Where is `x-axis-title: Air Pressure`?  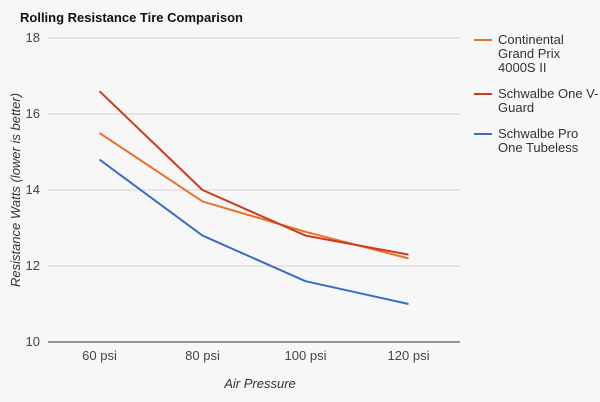
x-axis-title: Air Pressure is located at coordinates (259, 383).